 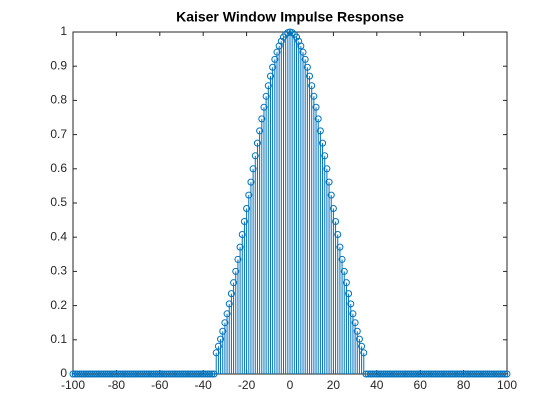 What do you see at coordinates (58, 339) in the screenshot?
I see `y-tick-label: 0.1` at bounding box center [58, 339].